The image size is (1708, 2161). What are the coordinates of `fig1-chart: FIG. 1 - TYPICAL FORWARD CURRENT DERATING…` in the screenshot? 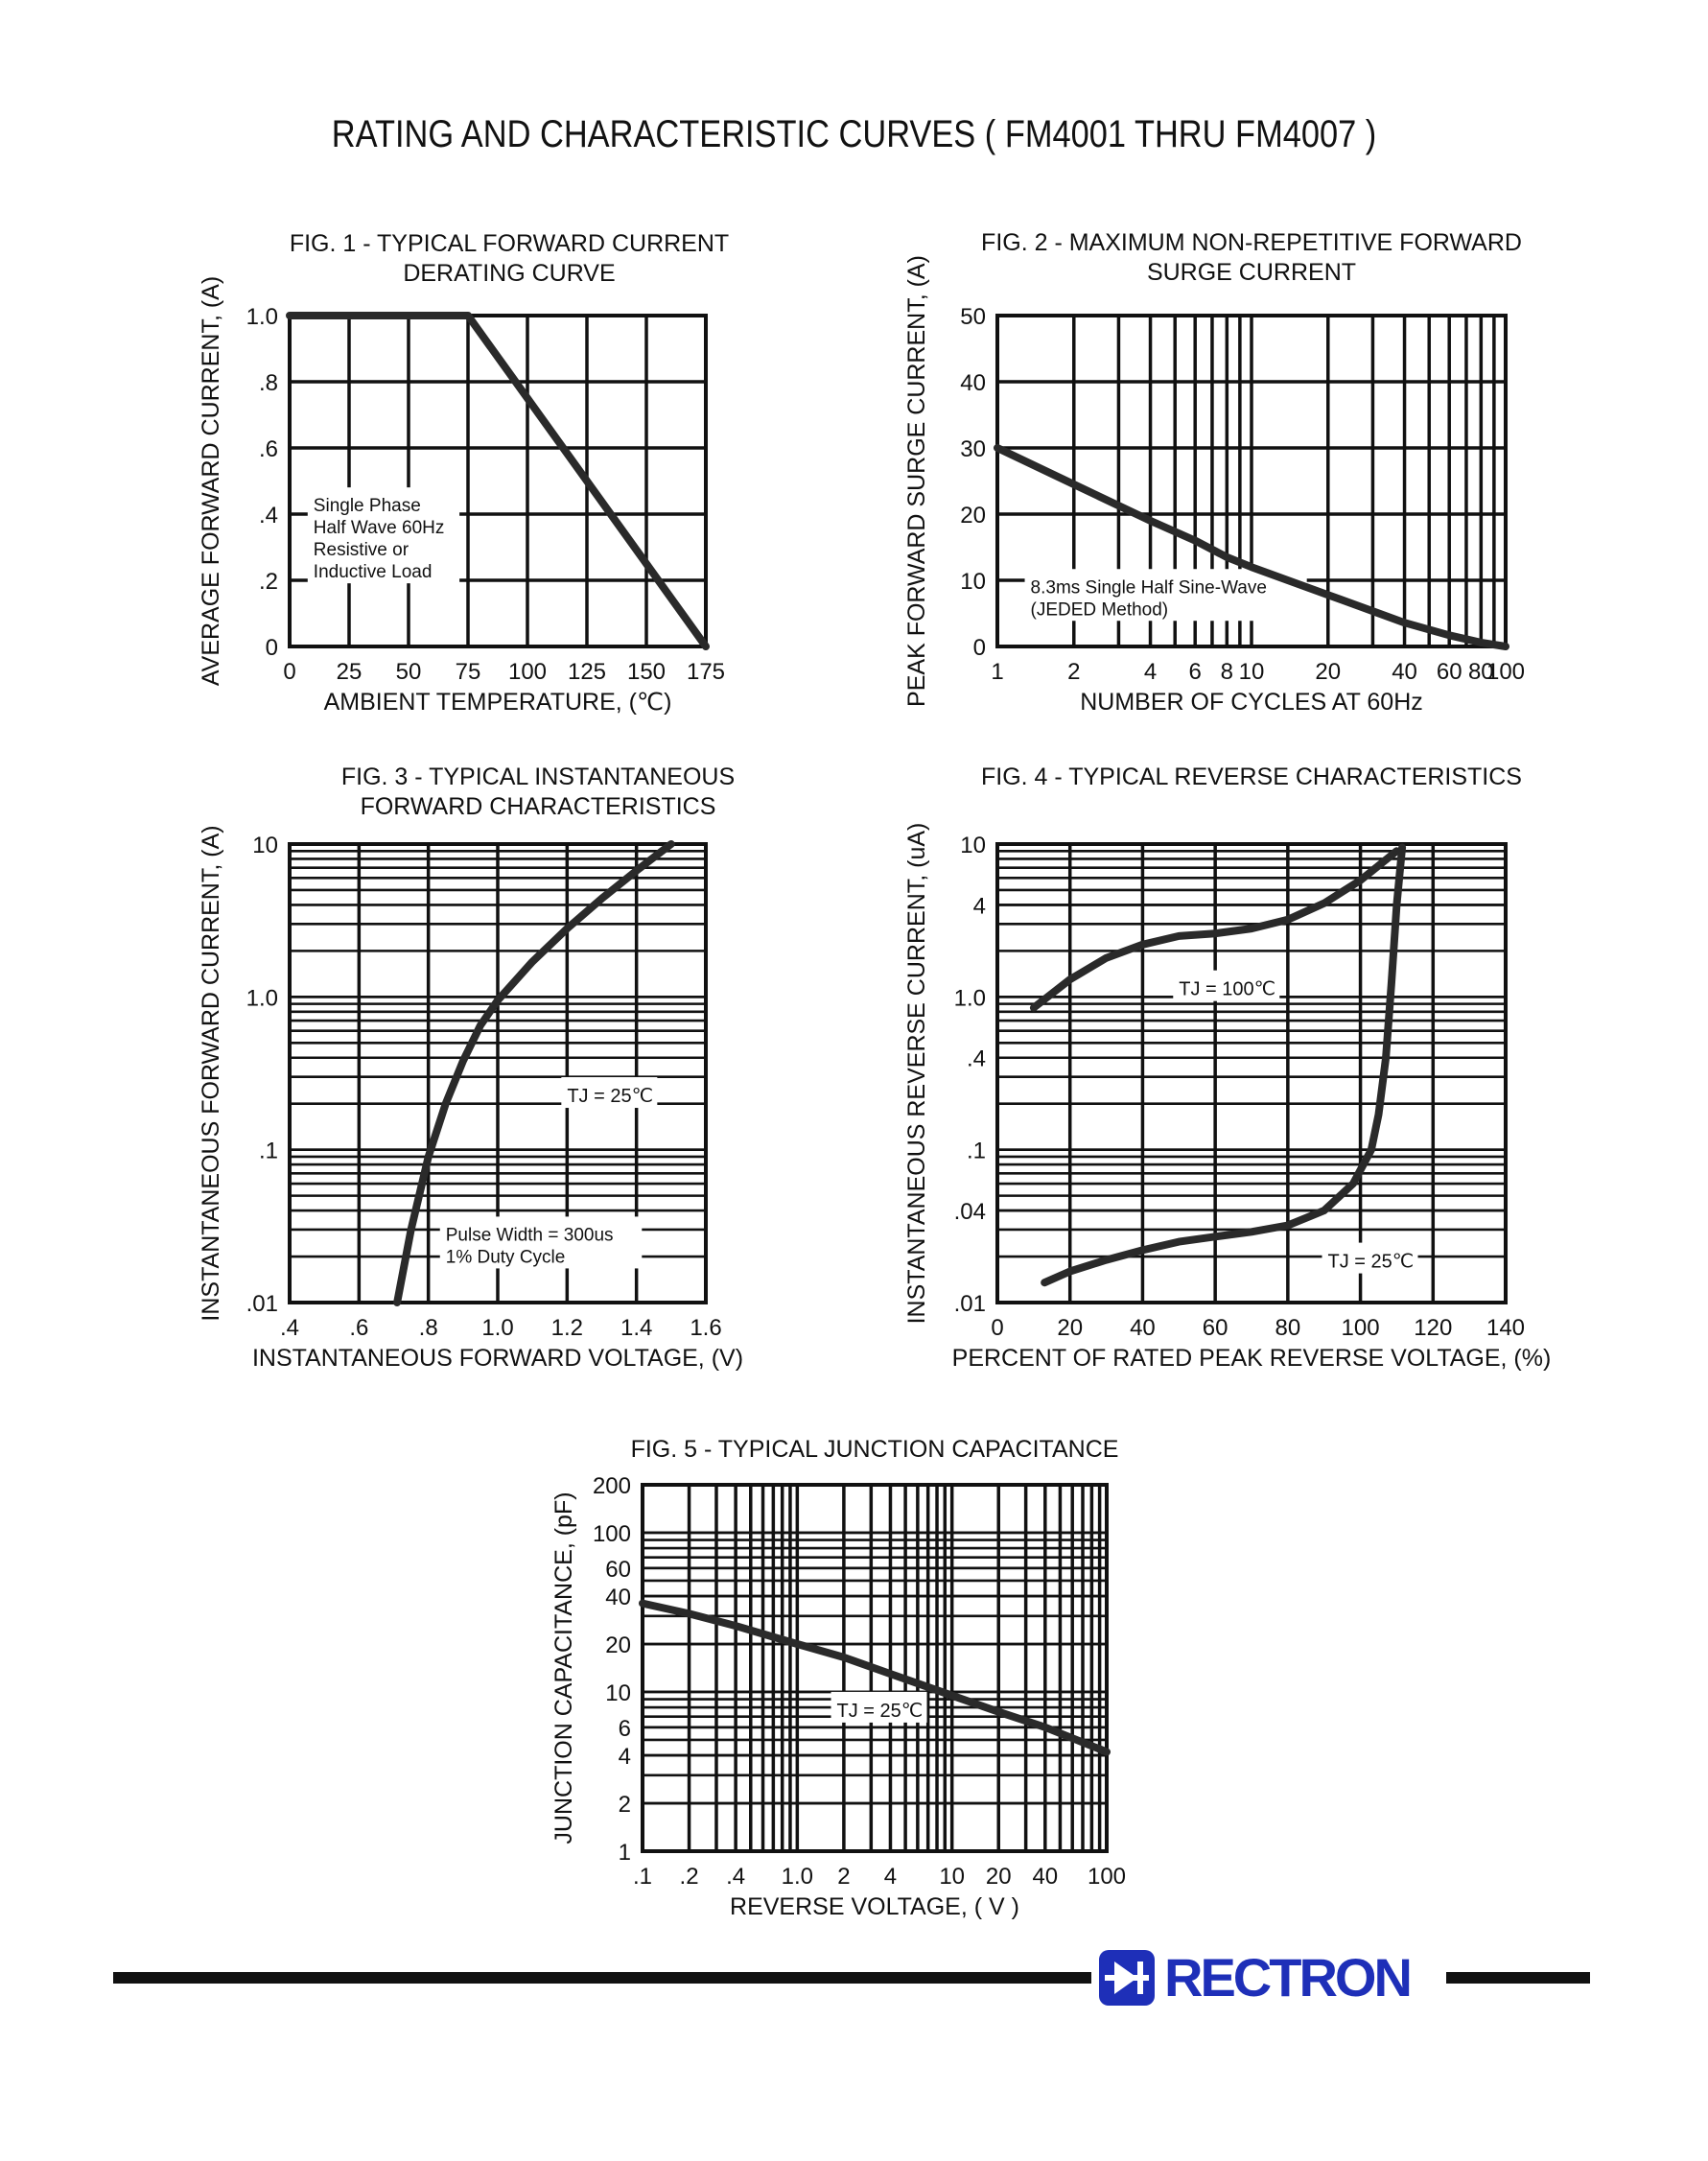 It's located at (464, 473).